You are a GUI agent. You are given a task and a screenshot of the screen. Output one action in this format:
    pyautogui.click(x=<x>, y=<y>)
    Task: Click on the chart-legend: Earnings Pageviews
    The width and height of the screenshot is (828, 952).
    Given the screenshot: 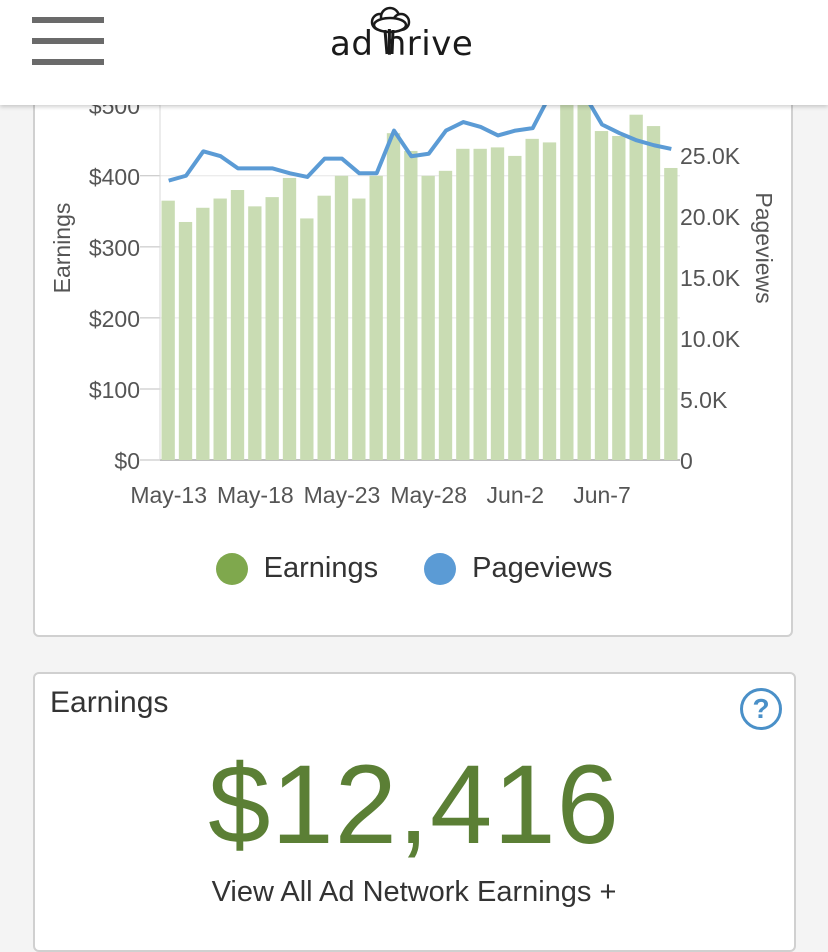 What is the action you would take?
    pyautogui.click(x=414, y=568)
    